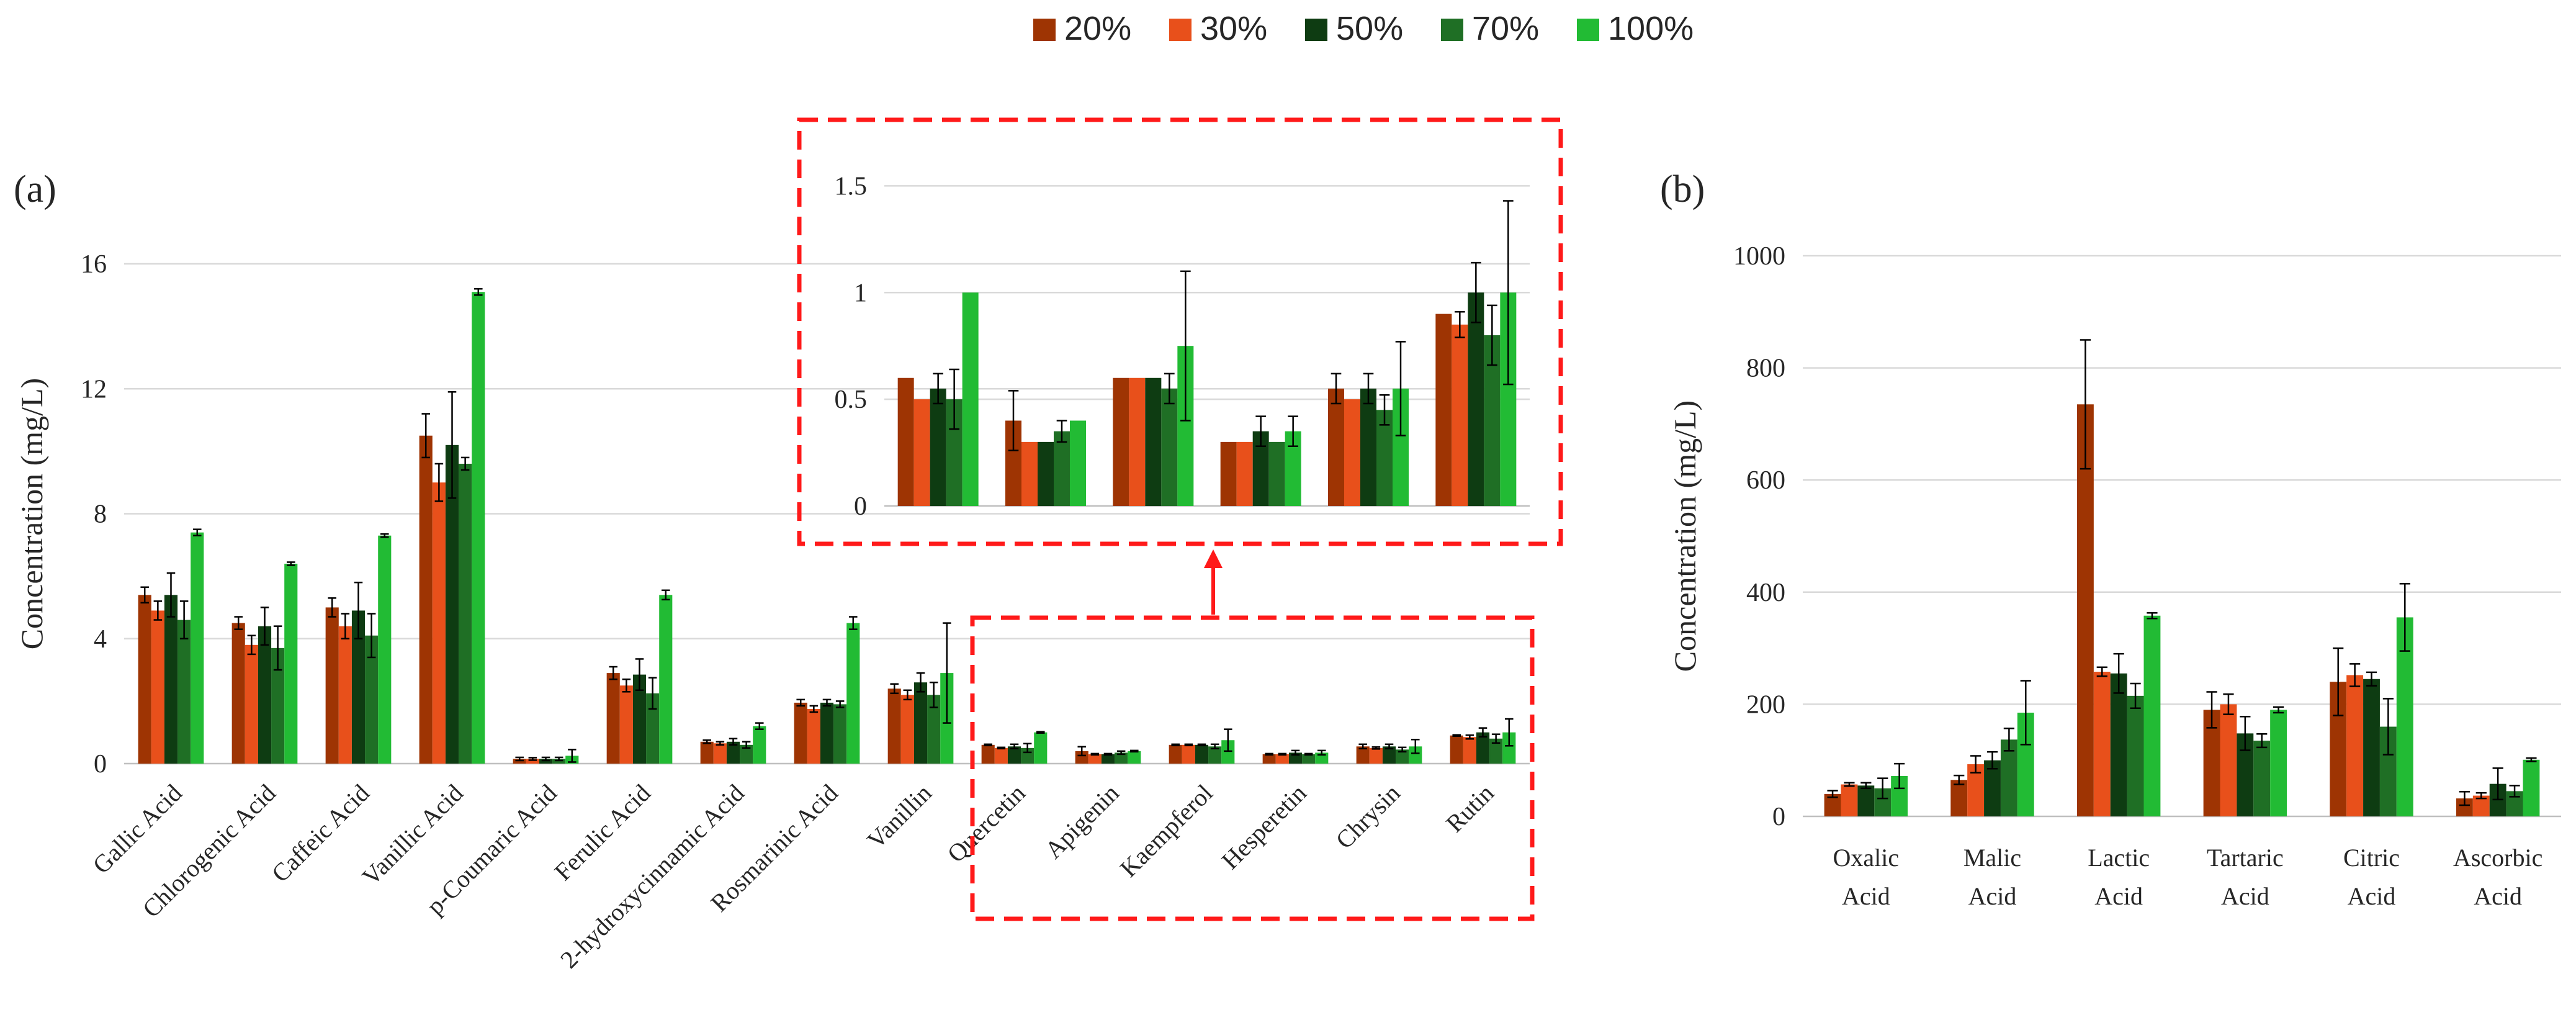 The image size is (2576, 1020). Describe the element at coordinates (137, 829) in the screenshot. I see `x-tick-label: Gallic Acid` at that location.